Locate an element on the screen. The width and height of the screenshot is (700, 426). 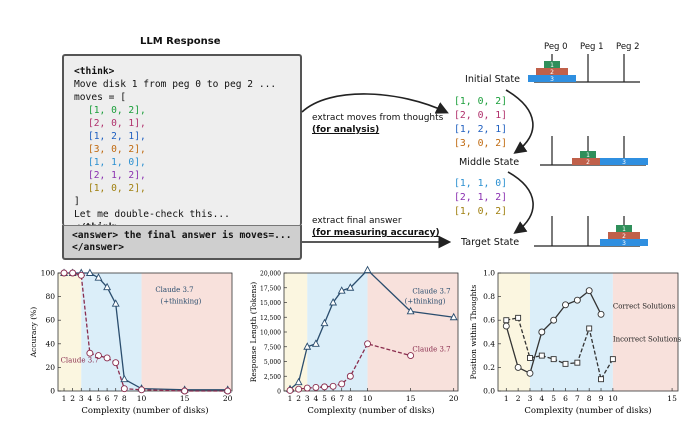
x-tick-label: 10 is located at coordinates (142, 398).